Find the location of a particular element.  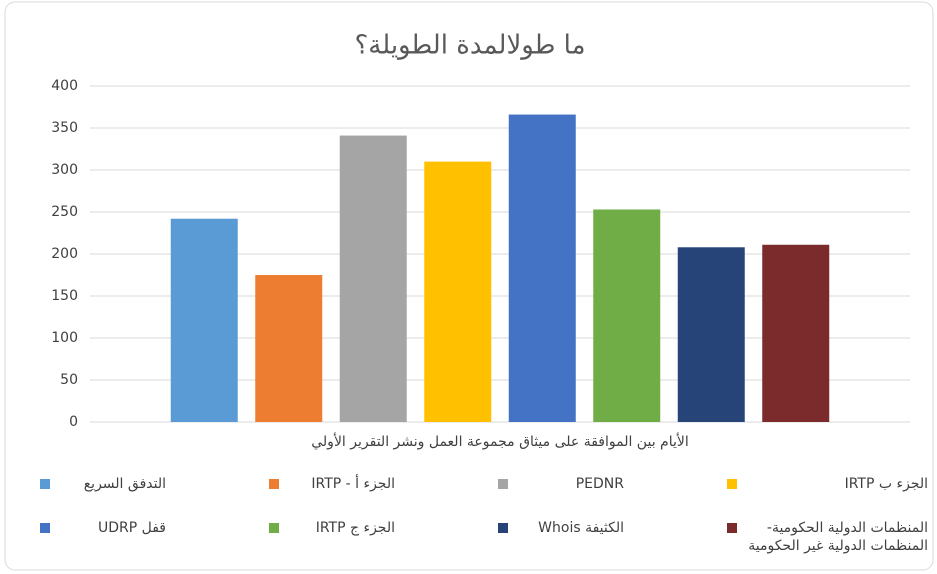

legend-label: قفل UDRP is located at coordinates (131, 528).